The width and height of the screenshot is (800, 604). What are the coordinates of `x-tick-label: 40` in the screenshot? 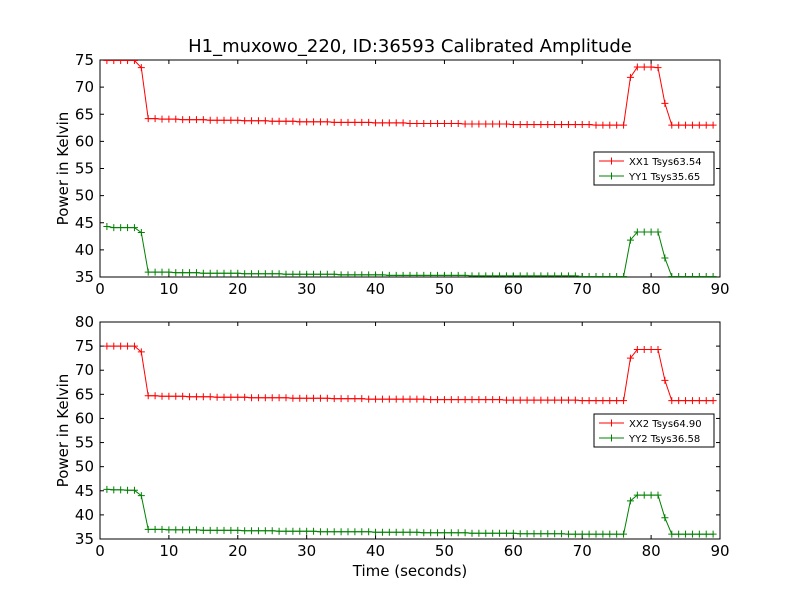 It's located at (375, 551).